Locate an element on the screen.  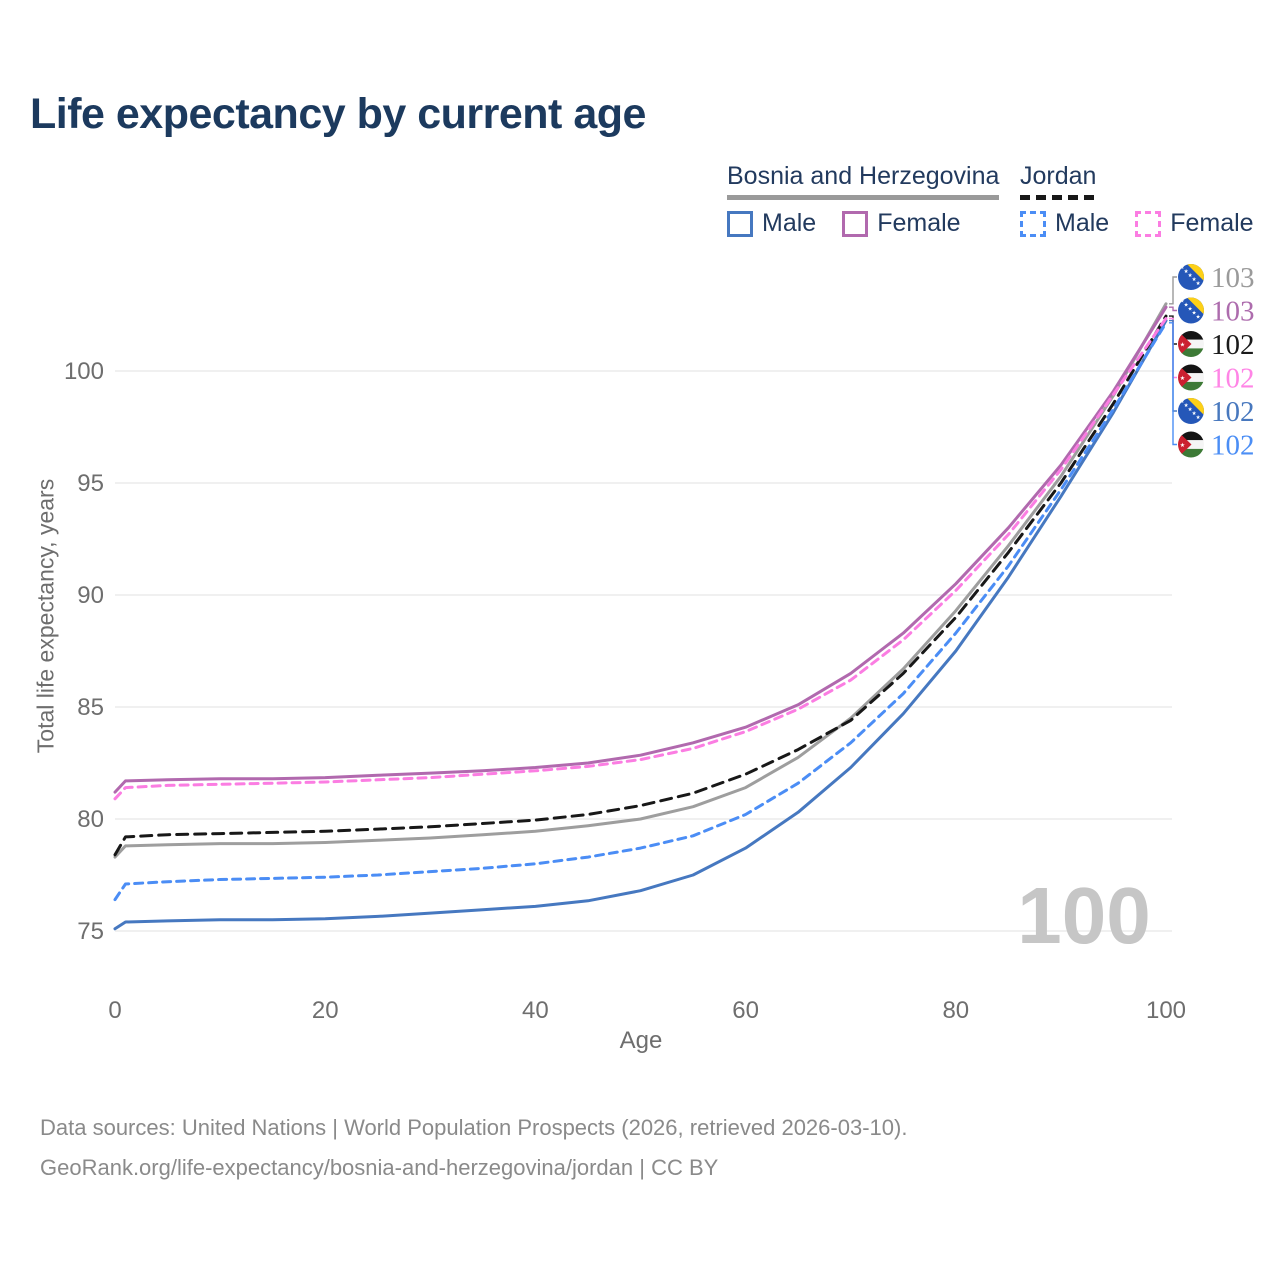
legend-group-jordan: Jordan Male Female is located at coordinates (1150, 200).